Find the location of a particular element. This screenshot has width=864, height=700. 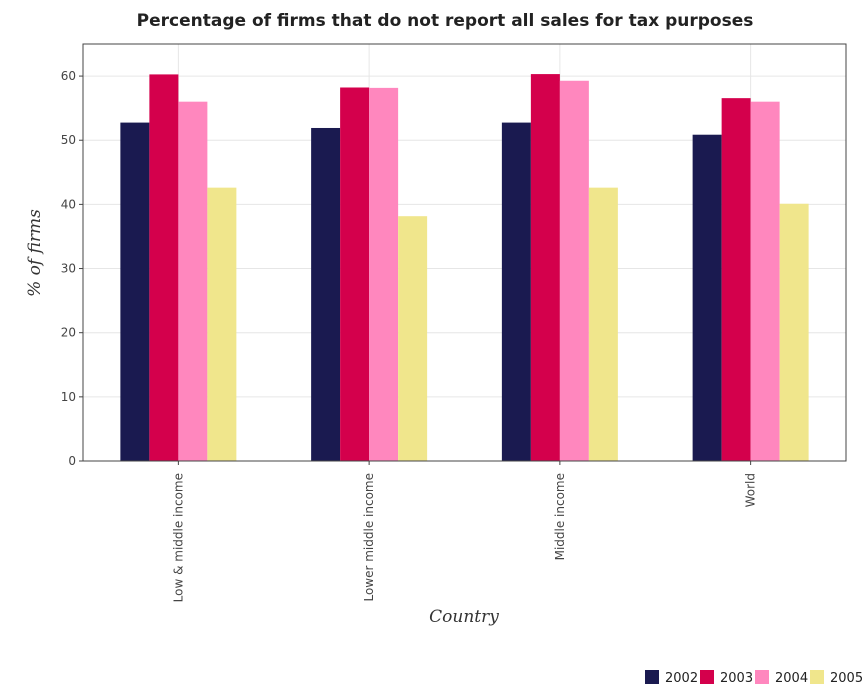

y-tick-label: 0 is located at coordinates (72, 461).